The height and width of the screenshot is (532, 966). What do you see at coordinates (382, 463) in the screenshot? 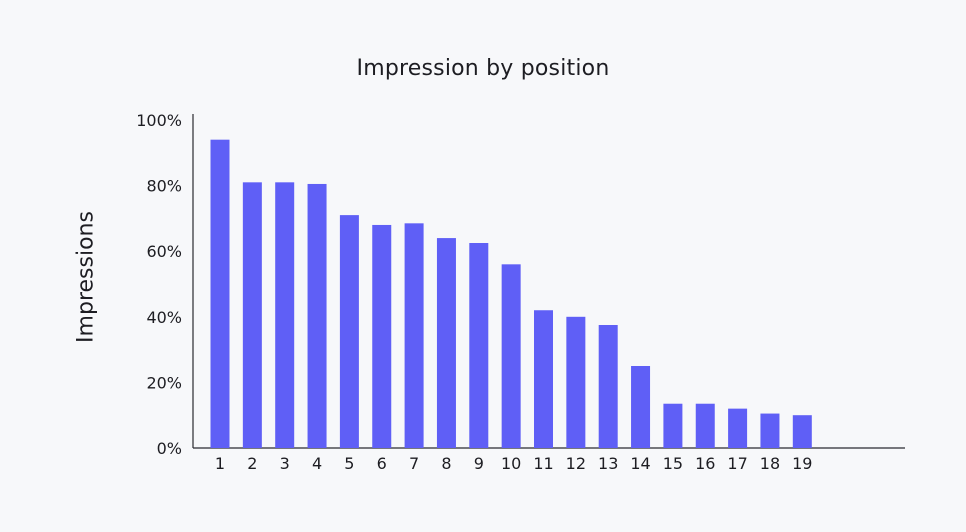
I see `x-tick-label: 6` at bounding box center [382, 463].